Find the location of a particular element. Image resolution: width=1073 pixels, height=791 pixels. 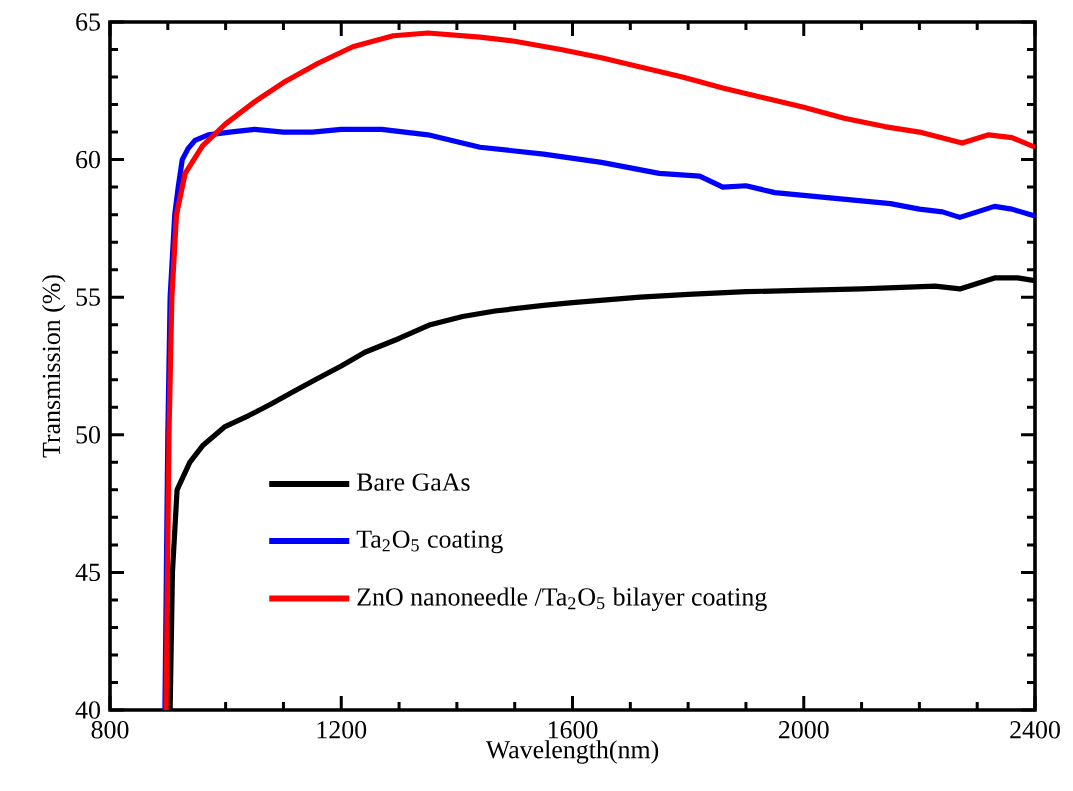

legend-label: Ta$_{2}$O$_{5}$ coating is located at coordinates (429, 542).